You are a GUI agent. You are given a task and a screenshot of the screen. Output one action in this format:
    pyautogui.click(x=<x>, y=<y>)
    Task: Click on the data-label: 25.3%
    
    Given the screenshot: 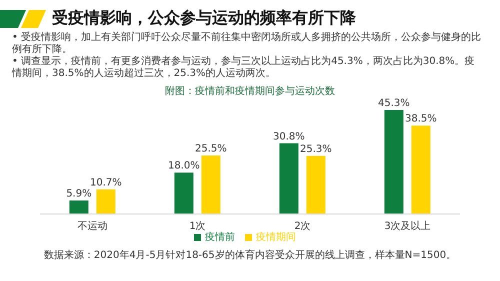 What is the action you would take?
    pyautogui.click(x=316, y=149)
    